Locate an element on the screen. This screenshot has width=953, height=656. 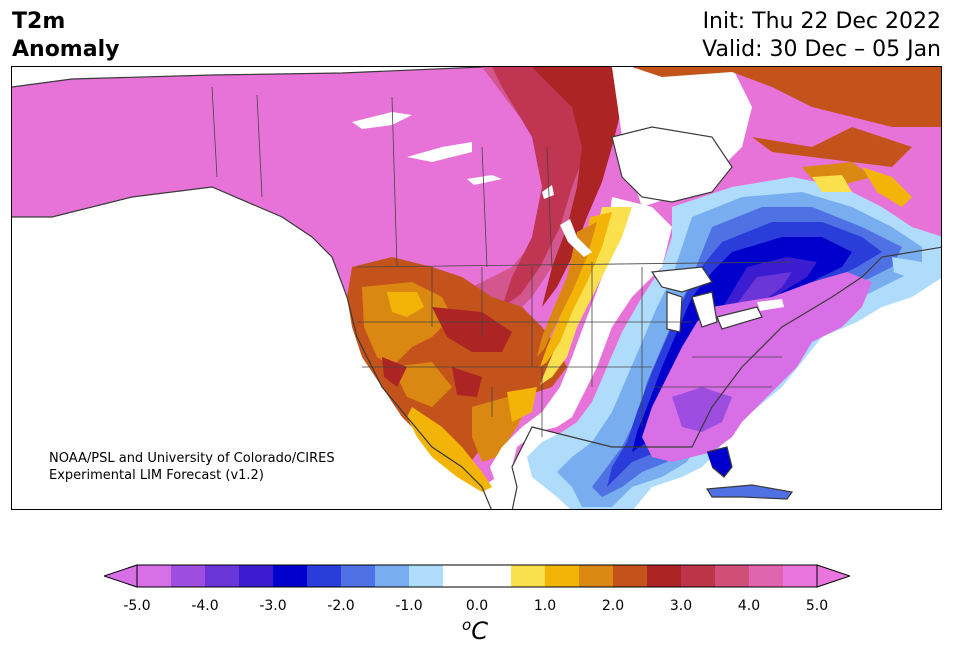
map-title: T2m Anomaly is located at coordinates (65, 36).